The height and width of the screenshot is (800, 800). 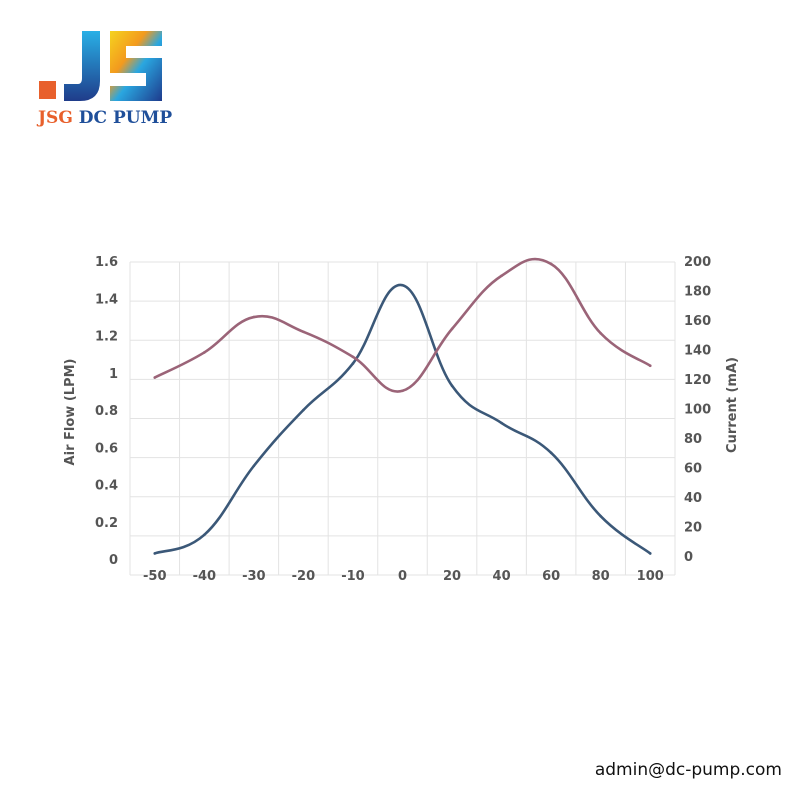 I want to click on x-axis-ticks: -50 -40 -30 -20 -10 0 20 40 60 80 100, so click(x=403, y=576).